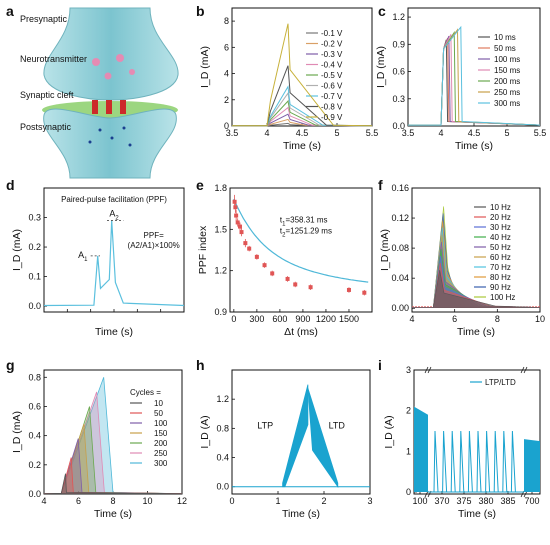 This screenshot has height=545, width=550. I want to click on legend-label: 20 Hz, so click(500, 217).